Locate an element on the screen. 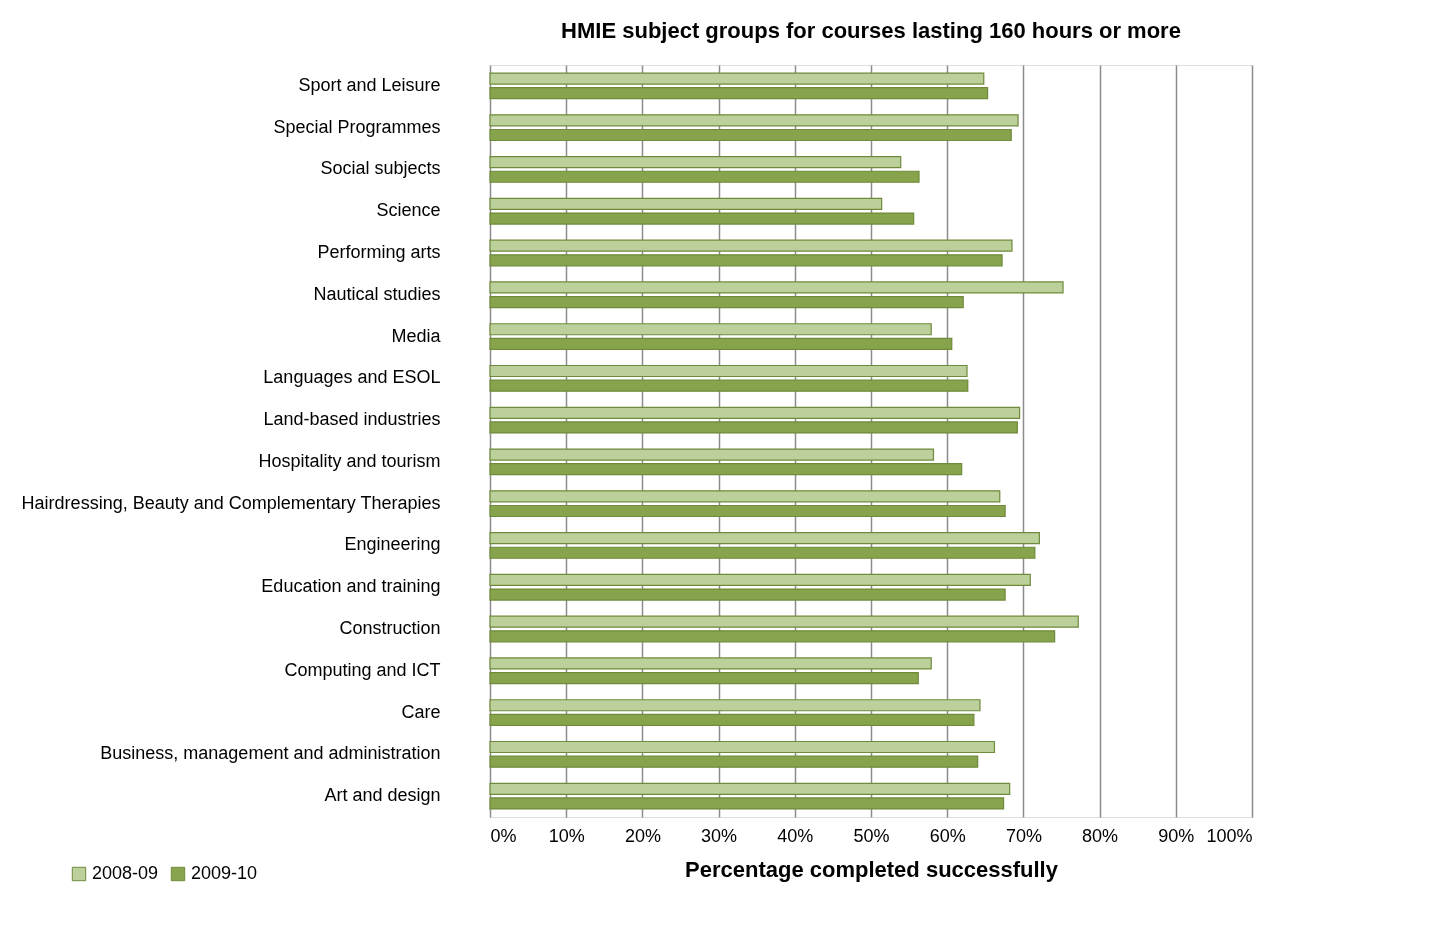  y-tick-label: Education and training is located at coordinates (351, 586).